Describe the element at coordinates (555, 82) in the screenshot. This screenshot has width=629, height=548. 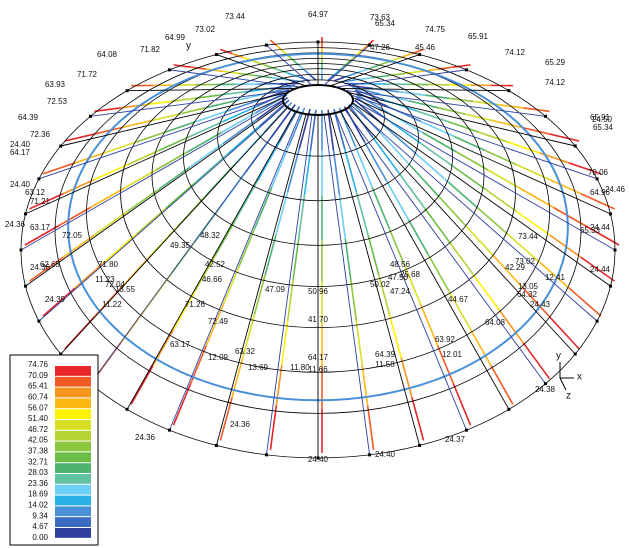
I see `value-label: 74.12` at that location.